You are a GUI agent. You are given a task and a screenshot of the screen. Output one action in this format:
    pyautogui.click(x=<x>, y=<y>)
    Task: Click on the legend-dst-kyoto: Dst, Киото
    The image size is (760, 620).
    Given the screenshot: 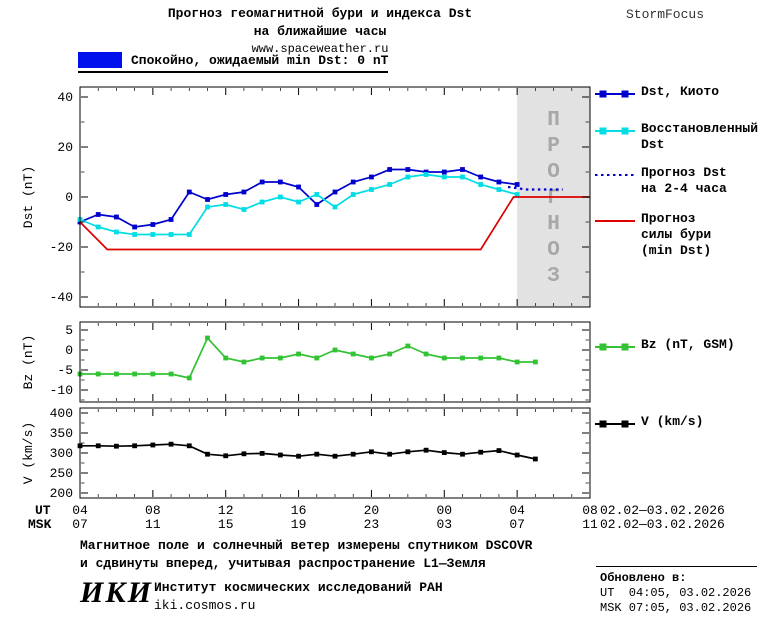 What is the action you would take?
    pyautogui.click(x=676, y=94)
    